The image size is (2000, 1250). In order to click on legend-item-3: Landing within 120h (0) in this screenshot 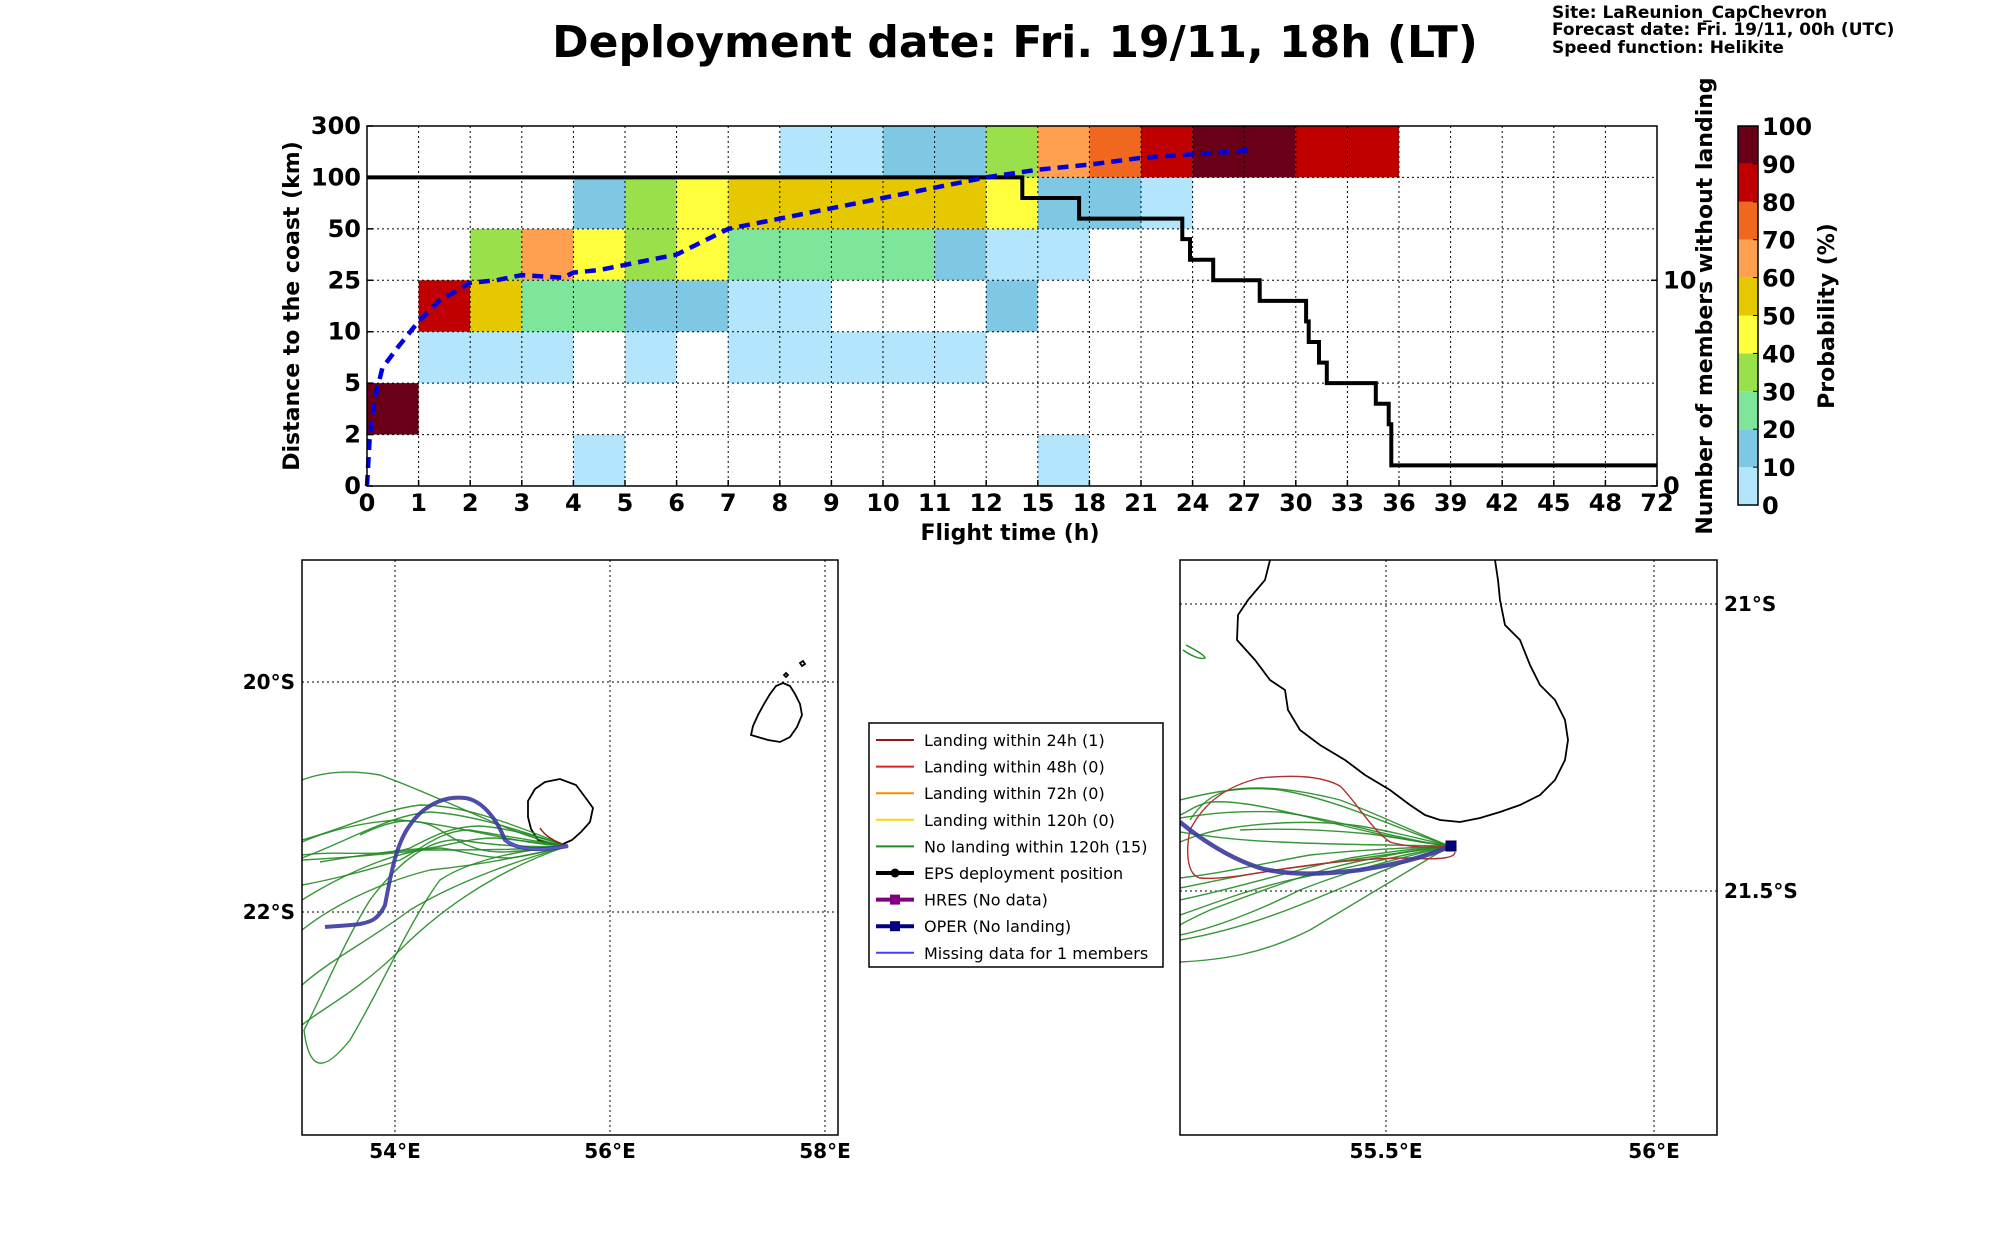, I will do `click(995, 820)`.